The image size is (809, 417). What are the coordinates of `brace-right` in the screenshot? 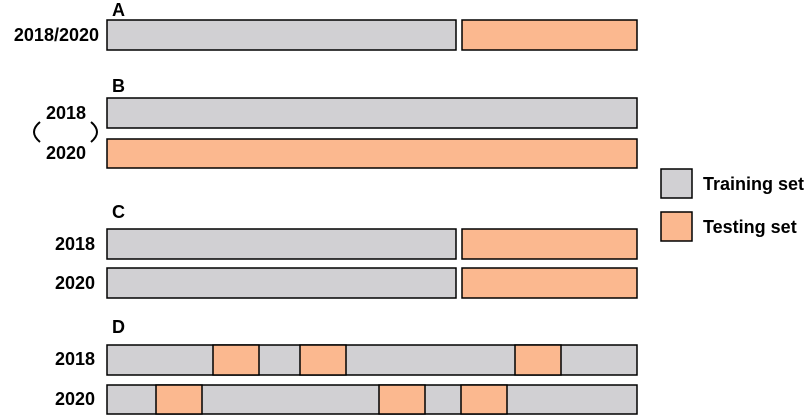 It's located at (94, 132).